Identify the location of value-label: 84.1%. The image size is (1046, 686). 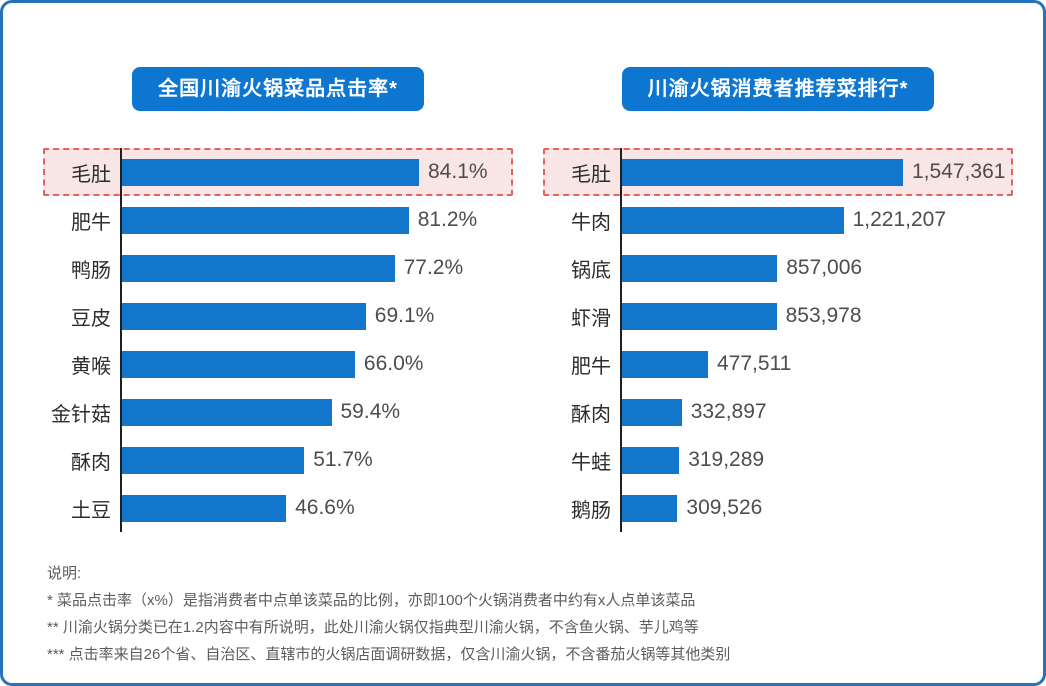
(458, 171).